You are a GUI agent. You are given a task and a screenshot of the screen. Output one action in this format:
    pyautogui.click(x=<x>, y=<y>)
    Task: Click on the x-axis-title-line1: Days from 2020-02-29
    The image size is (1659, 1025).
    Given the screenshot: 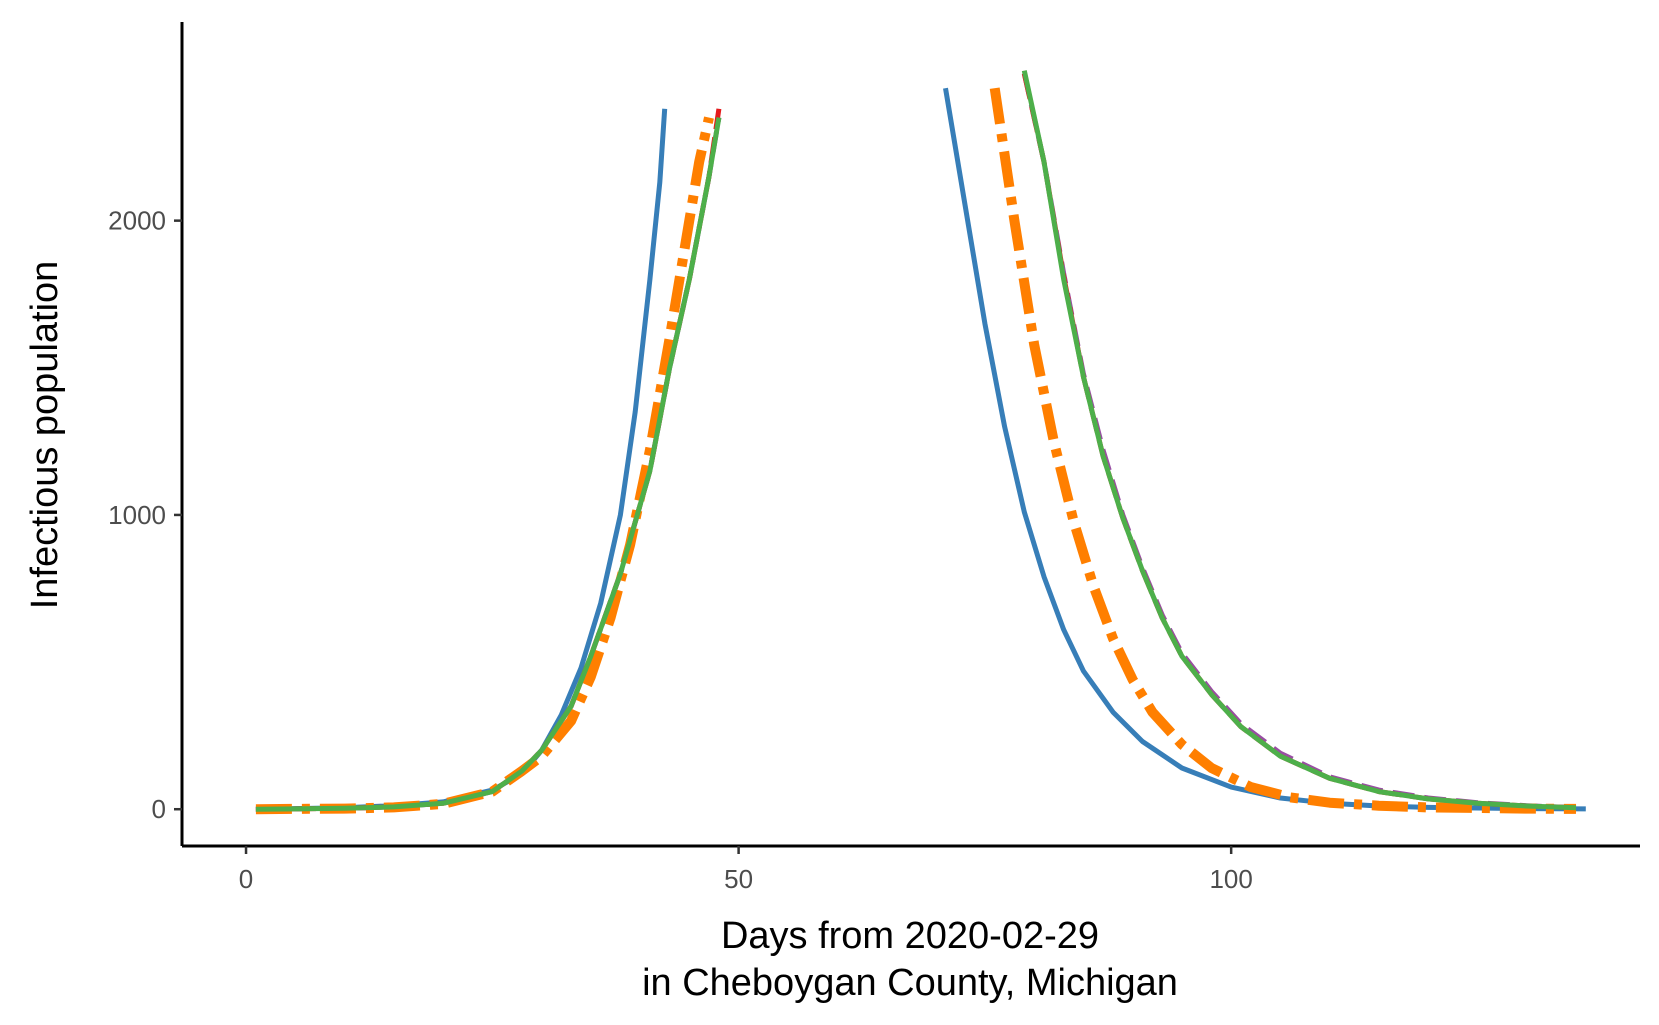 What is the action you would take?
    pyautogui.click(x=910, y=936)
    